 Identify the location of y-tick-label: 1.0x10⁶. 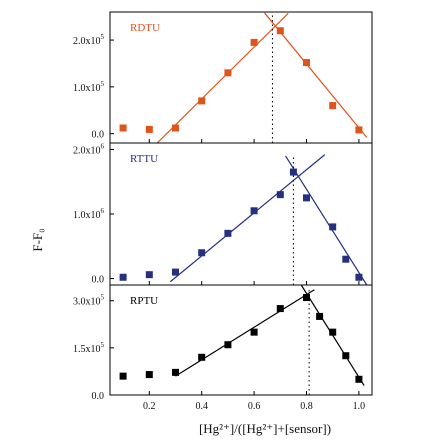
(89, 214).